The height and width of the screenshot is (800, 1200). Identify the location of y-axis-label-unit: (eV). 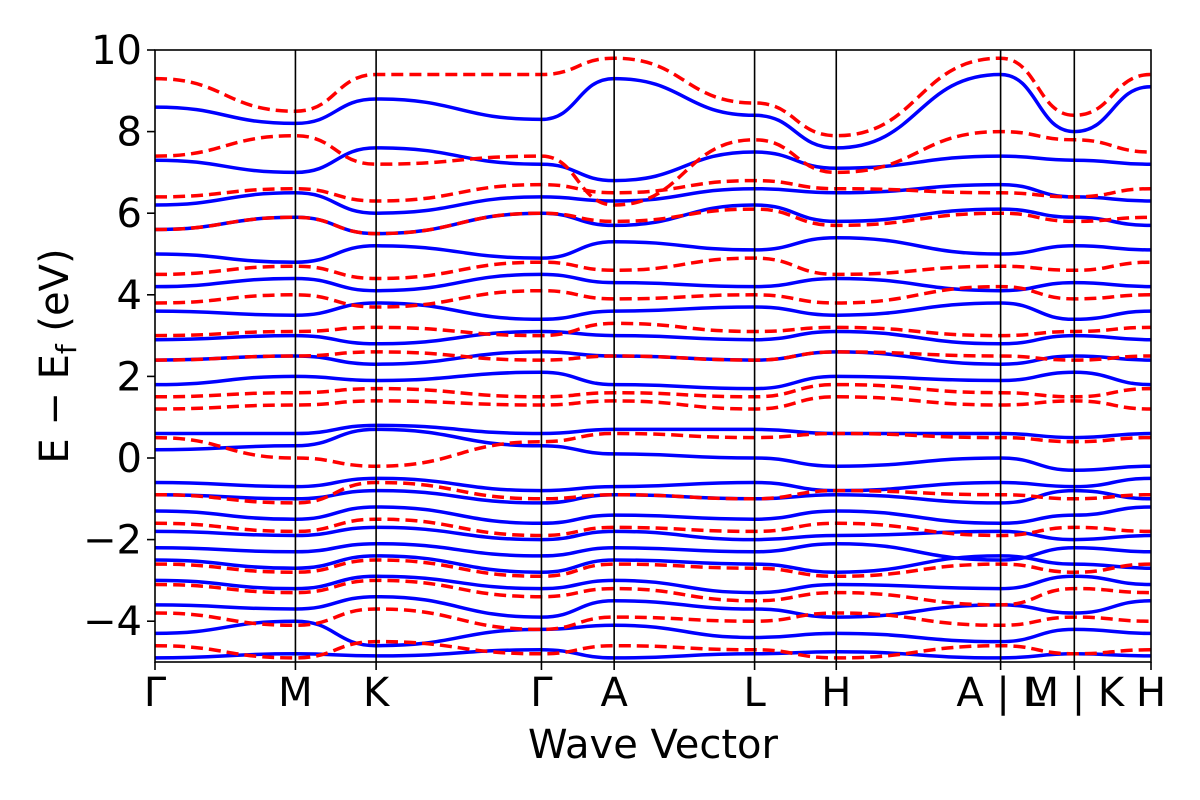
(55, 296).